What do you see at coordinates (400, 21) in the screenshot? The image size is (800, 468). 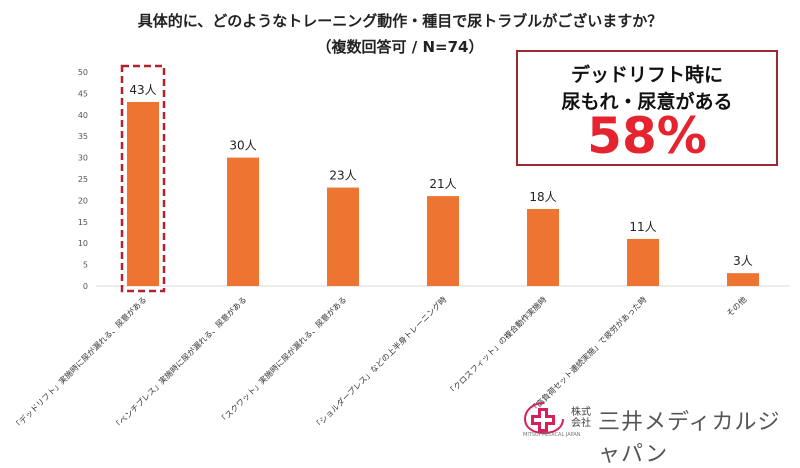 I see `chart-title: 具体的に、どのようなトレーニング動作・種目で尿トラブルがございますか？` at bounding box center [400, 21].